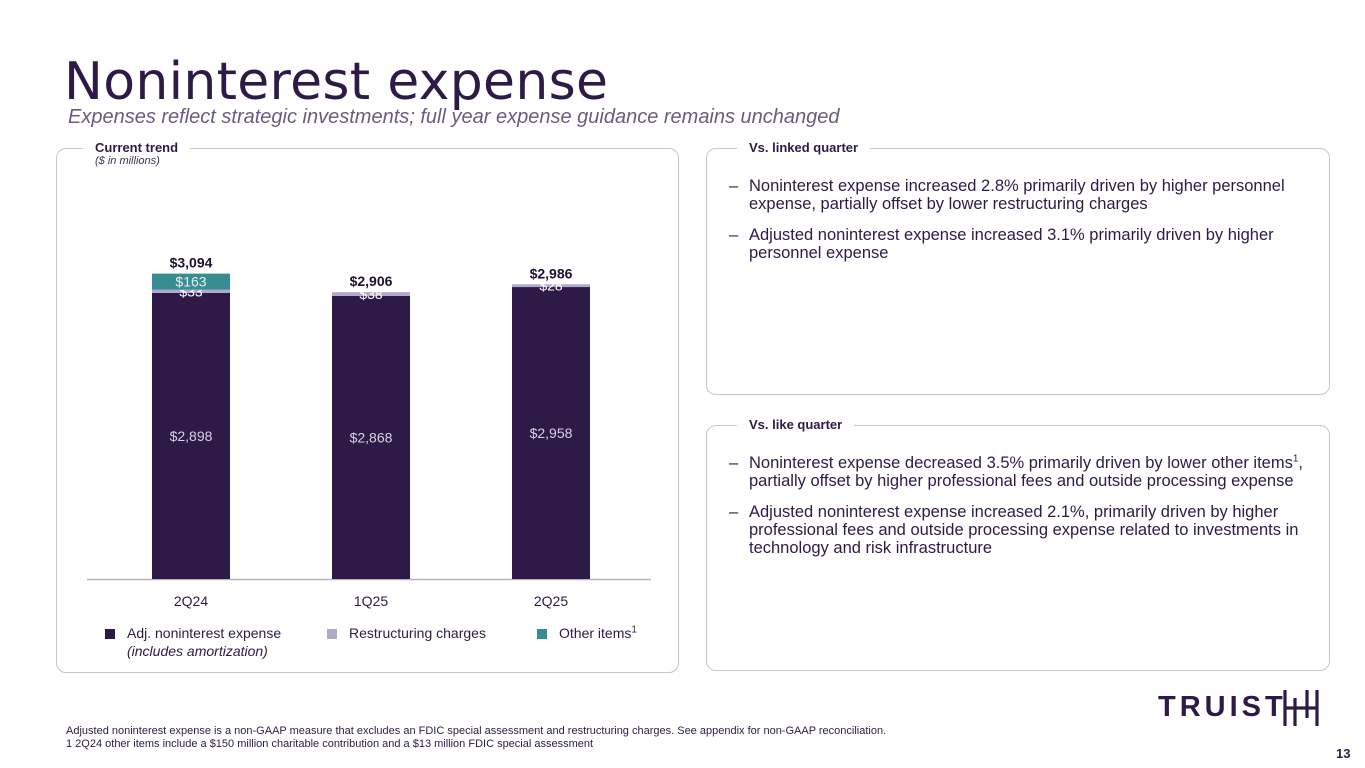 The image size is (1365, 768). I want to click on truist-logo-text: TRUIST, so click(1222, 707).